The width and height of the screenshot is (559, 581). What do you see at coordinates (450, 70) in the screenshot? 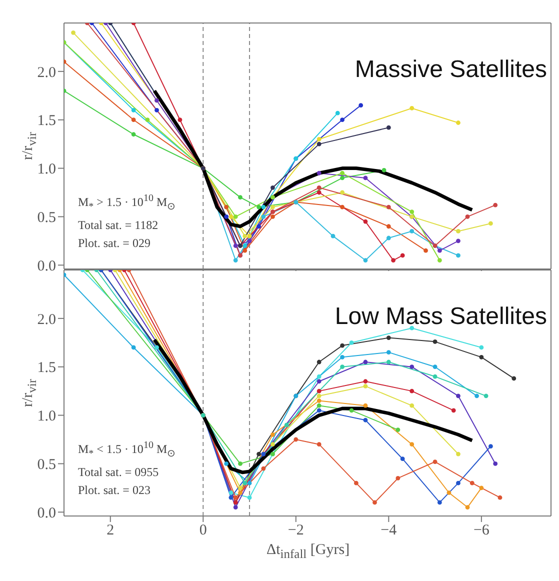
I see `text: Massive Satellites` at bounding box center [450, 70].